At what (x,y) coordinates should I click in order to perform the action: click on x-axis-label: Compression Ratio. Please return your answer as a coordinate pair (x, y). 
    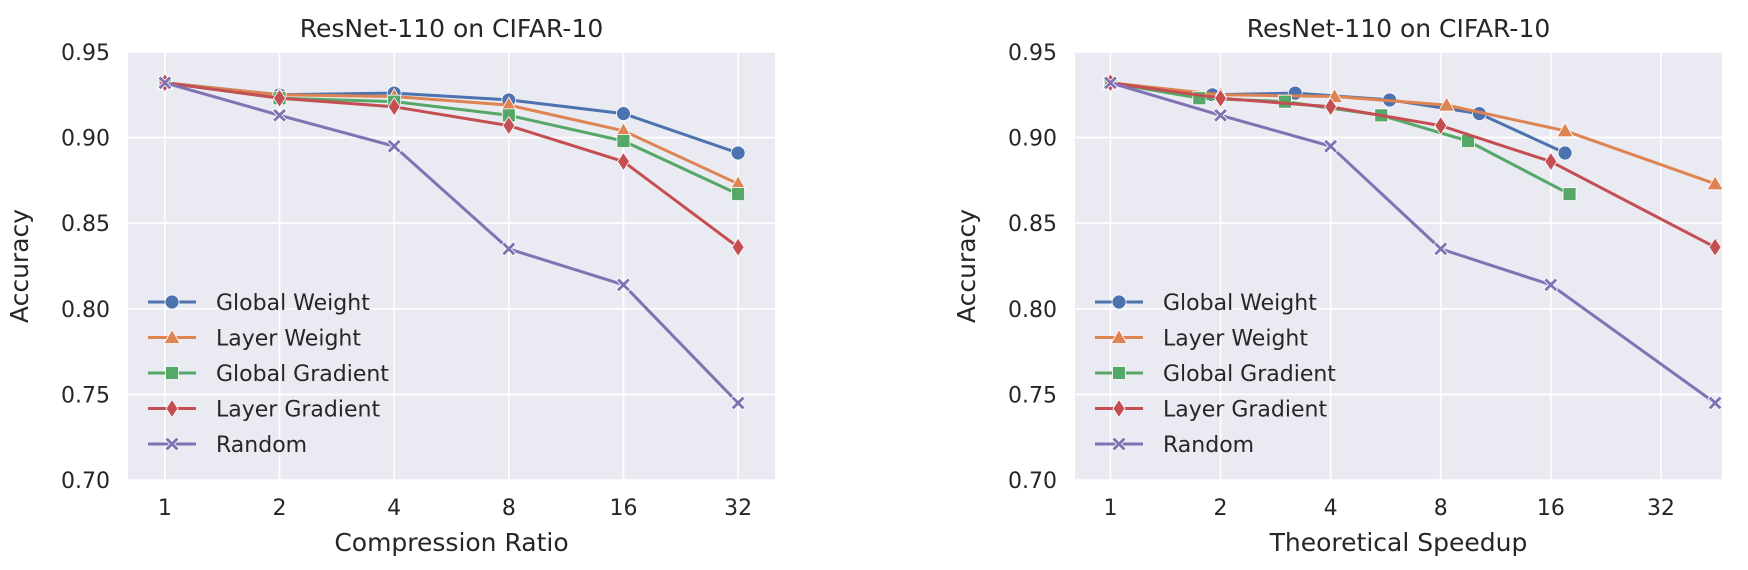
    Looking at the image, I should click on (451, 542).